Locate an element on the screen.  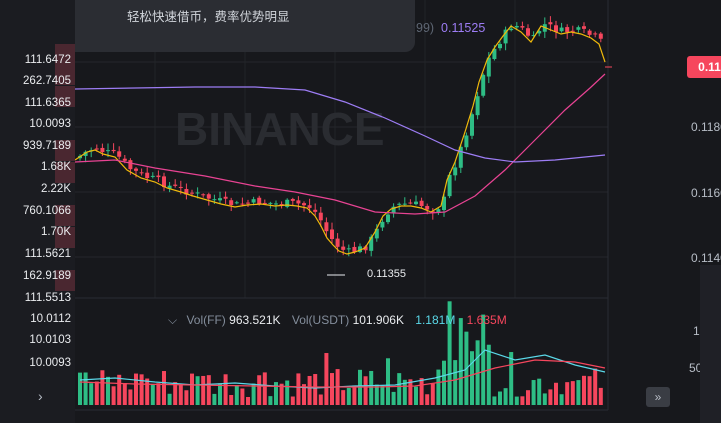
vol-ff-label: Vol(FF) is located at coordinates (206, 320).